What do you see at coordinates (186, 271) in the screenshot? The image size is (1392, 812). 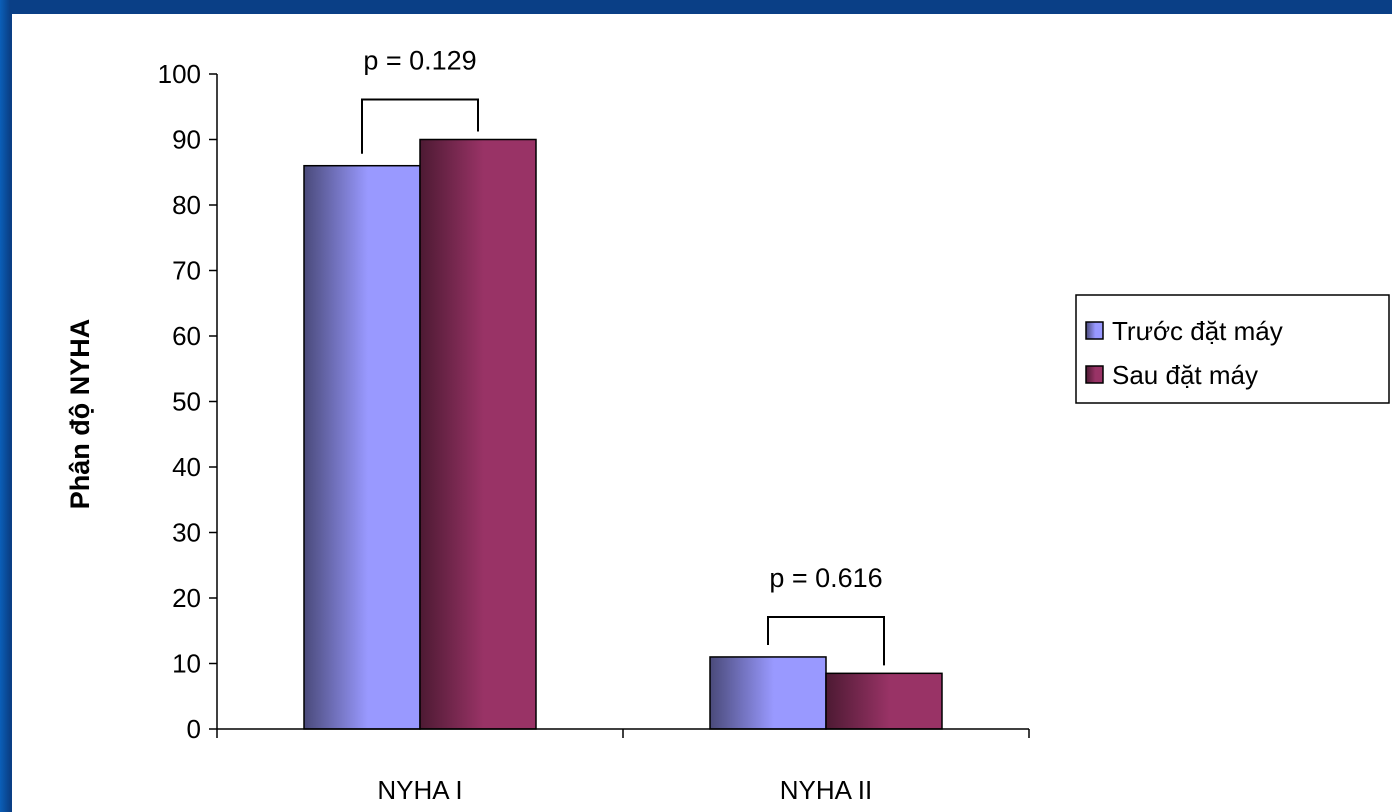 I see `y-tick-label: 70` at bounding box center [186, 271].